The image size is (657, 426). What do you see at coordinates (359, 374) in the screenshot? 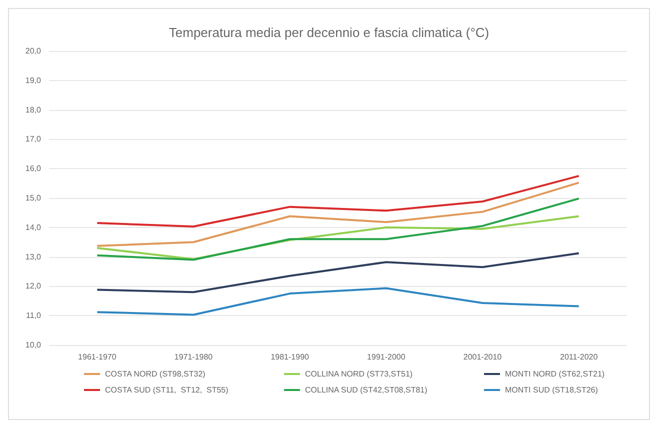
I see `legend-label: COLLINA NORD (ST73,ST51)` at bounding box center [359, 374].